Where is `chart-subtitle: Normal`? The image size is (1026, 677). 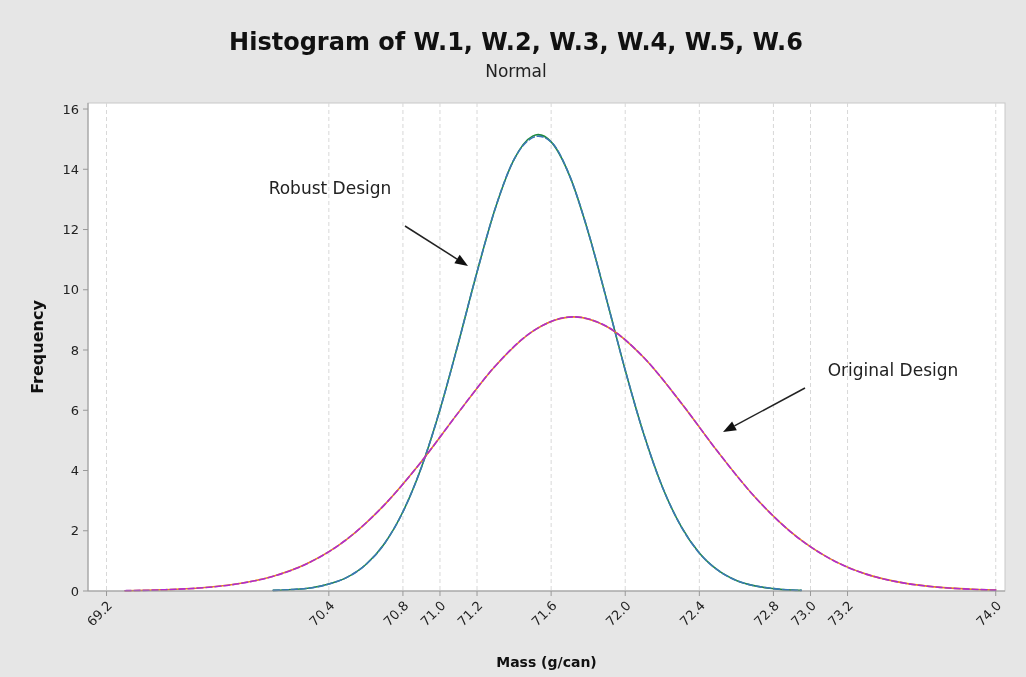 chart-subtitle: Normal is located at coordinates (516, 71).